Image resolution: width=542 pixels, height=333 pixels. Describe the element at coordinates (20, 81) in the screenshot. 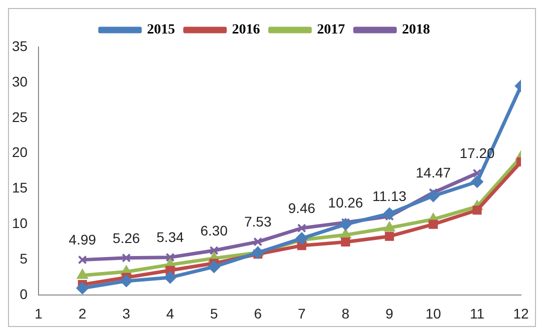

I see `y-tick-label: 30` at that location.